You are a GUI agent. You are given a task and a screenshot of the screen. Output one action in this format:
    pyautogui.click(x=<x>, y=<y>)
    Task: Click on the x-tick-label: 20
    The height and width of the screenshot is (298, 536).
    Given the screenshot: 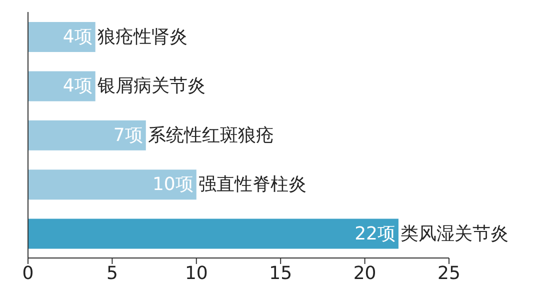 What is the action you would take?
    pyautogui.click(x=364, y=273)
    